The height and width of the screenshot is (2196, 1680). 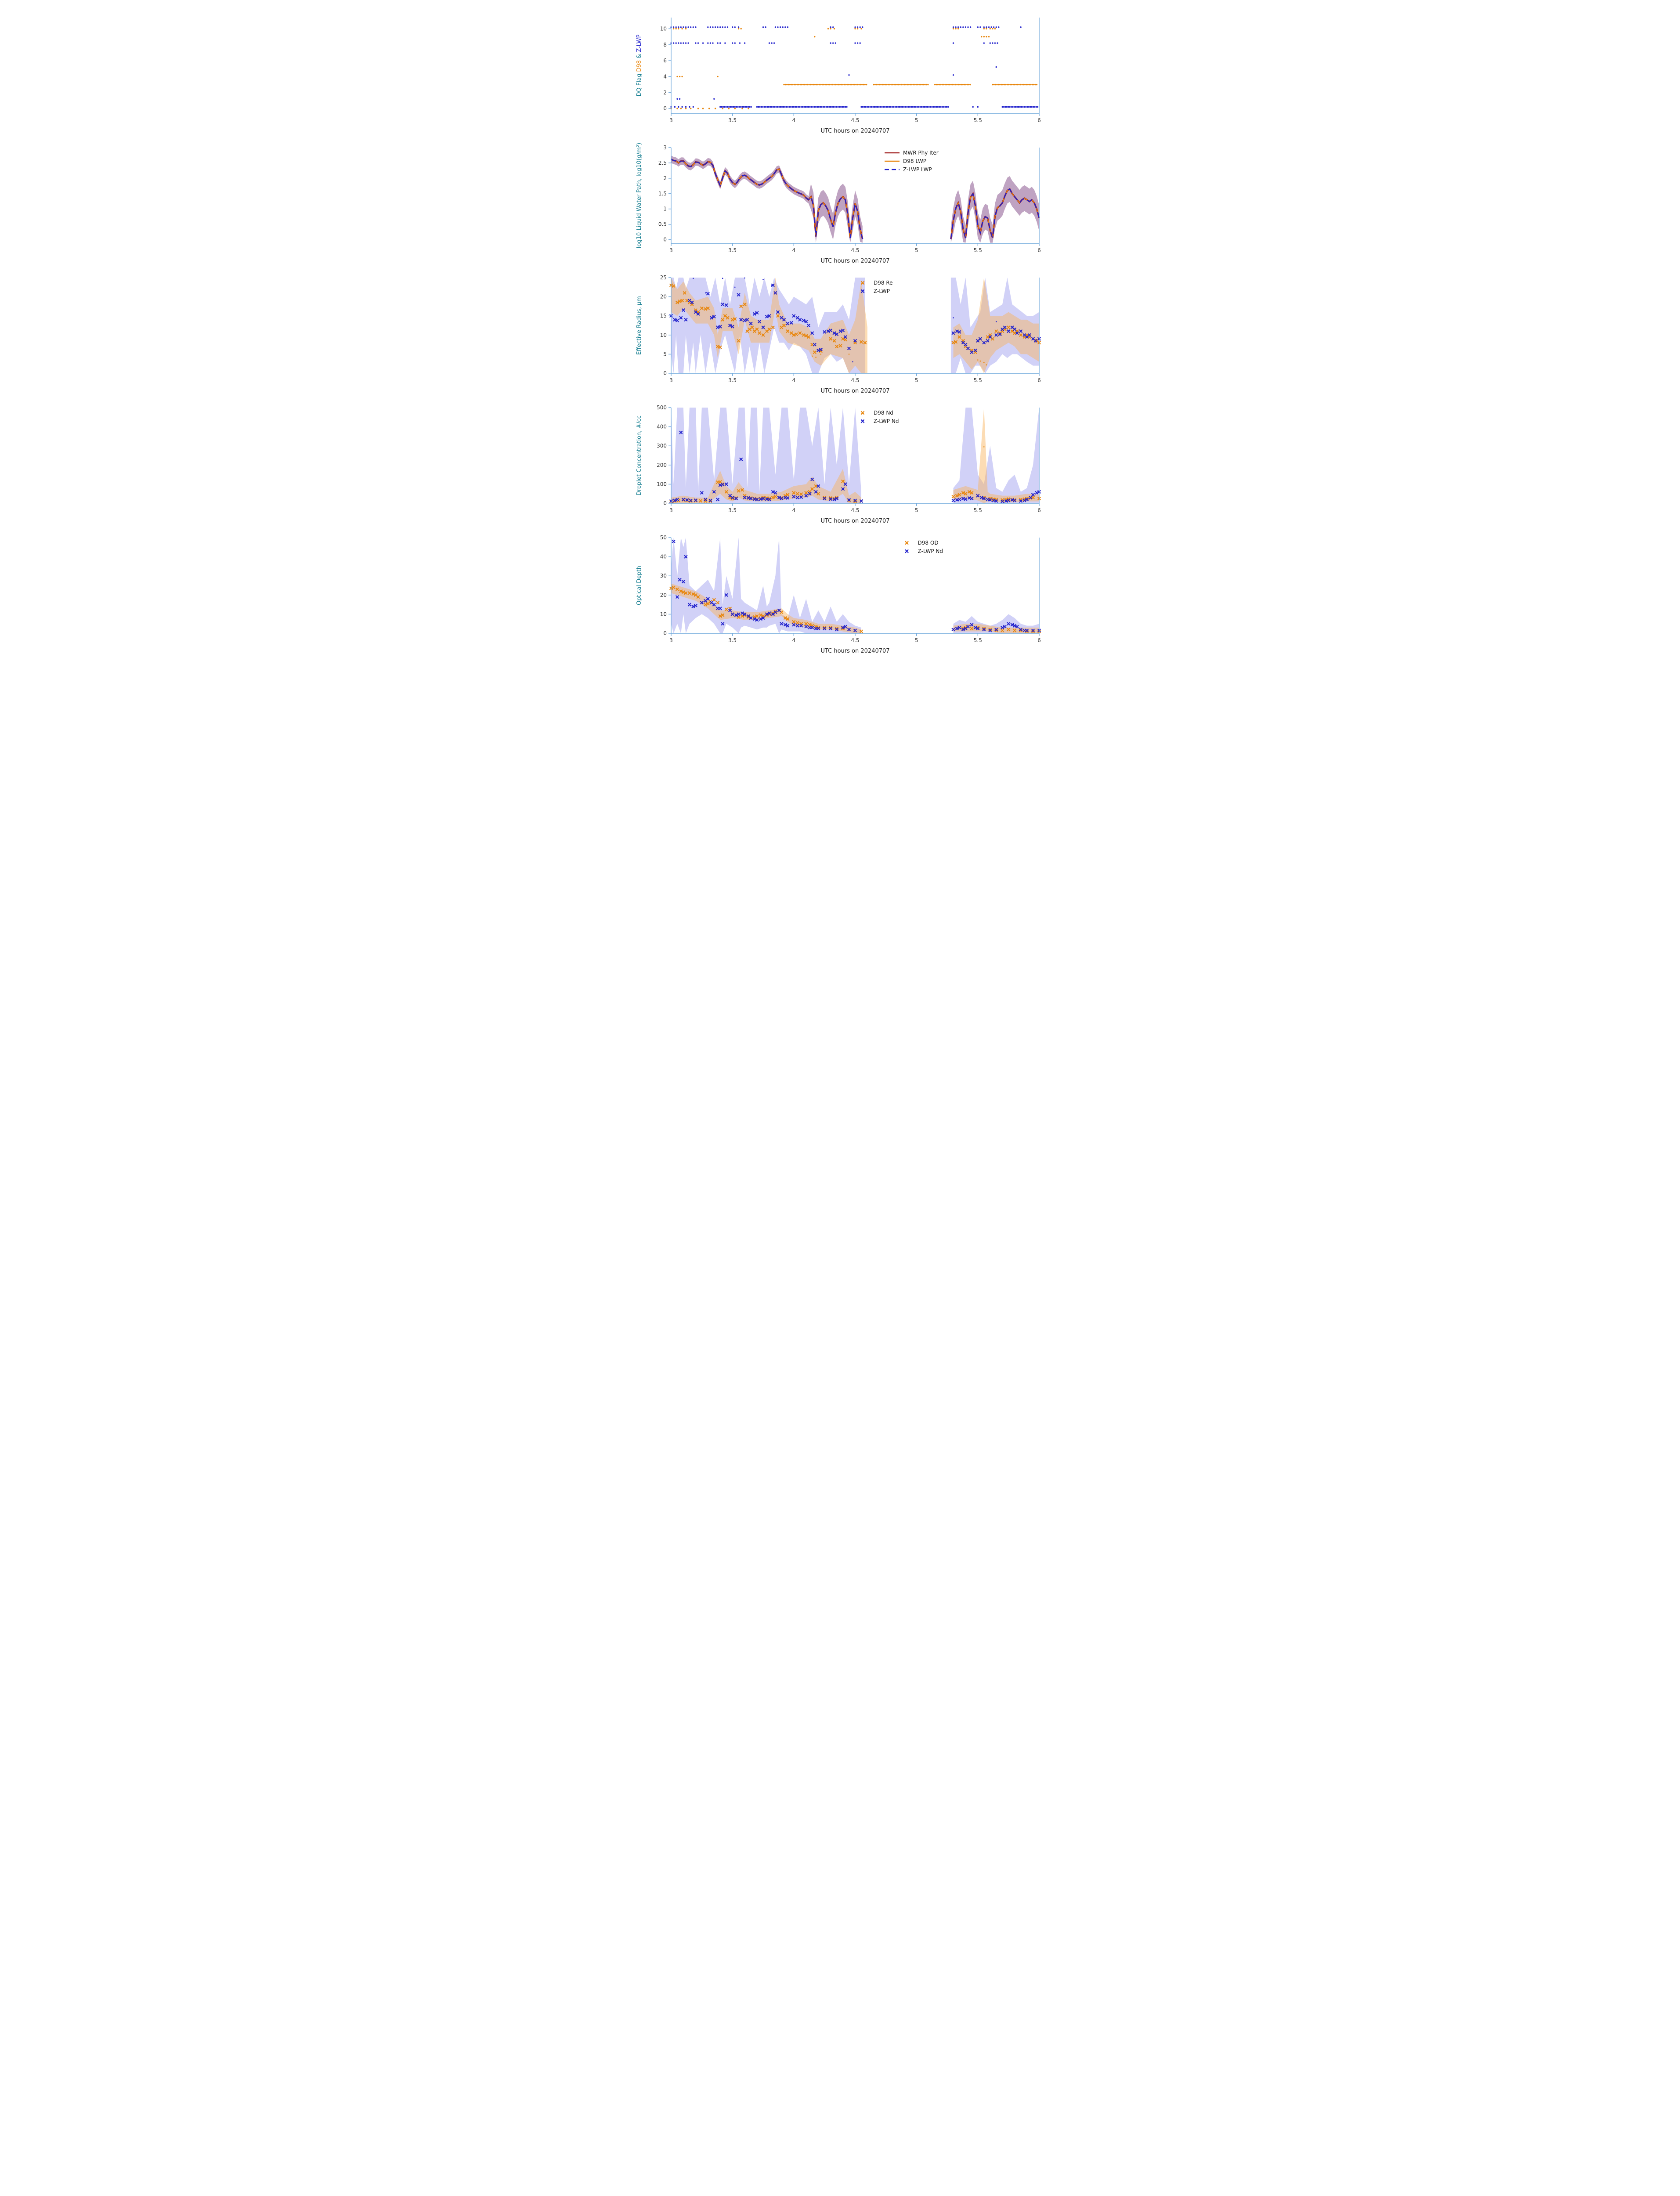 What do you see at coordinates (640, 325) in the screenshot?
I see `y-axis-label: Effective Radius, µm` at bounding box center [640, 325].